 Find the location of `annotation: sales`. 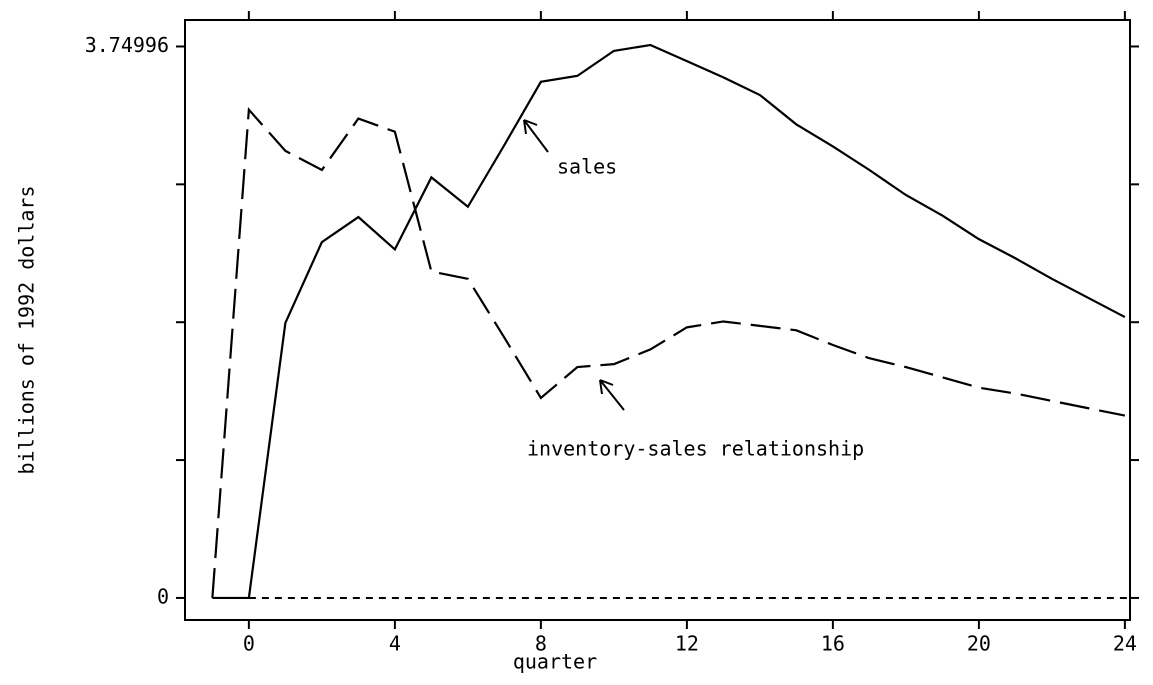

annotation: sales is located at coordinates (587, 167).